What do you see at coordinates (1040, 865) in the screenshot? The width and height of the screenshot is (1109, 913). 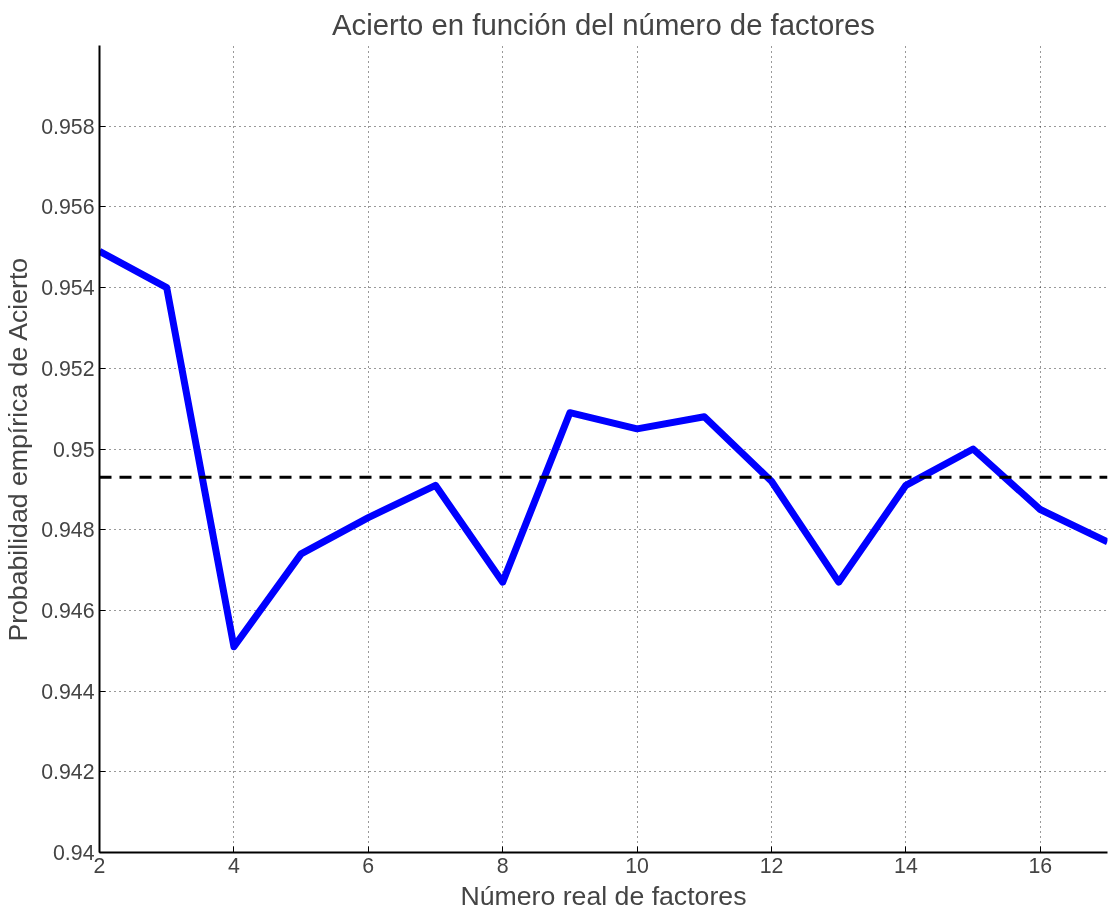 I see `x-tick-label: 16` at bounding box center [1040, 865].